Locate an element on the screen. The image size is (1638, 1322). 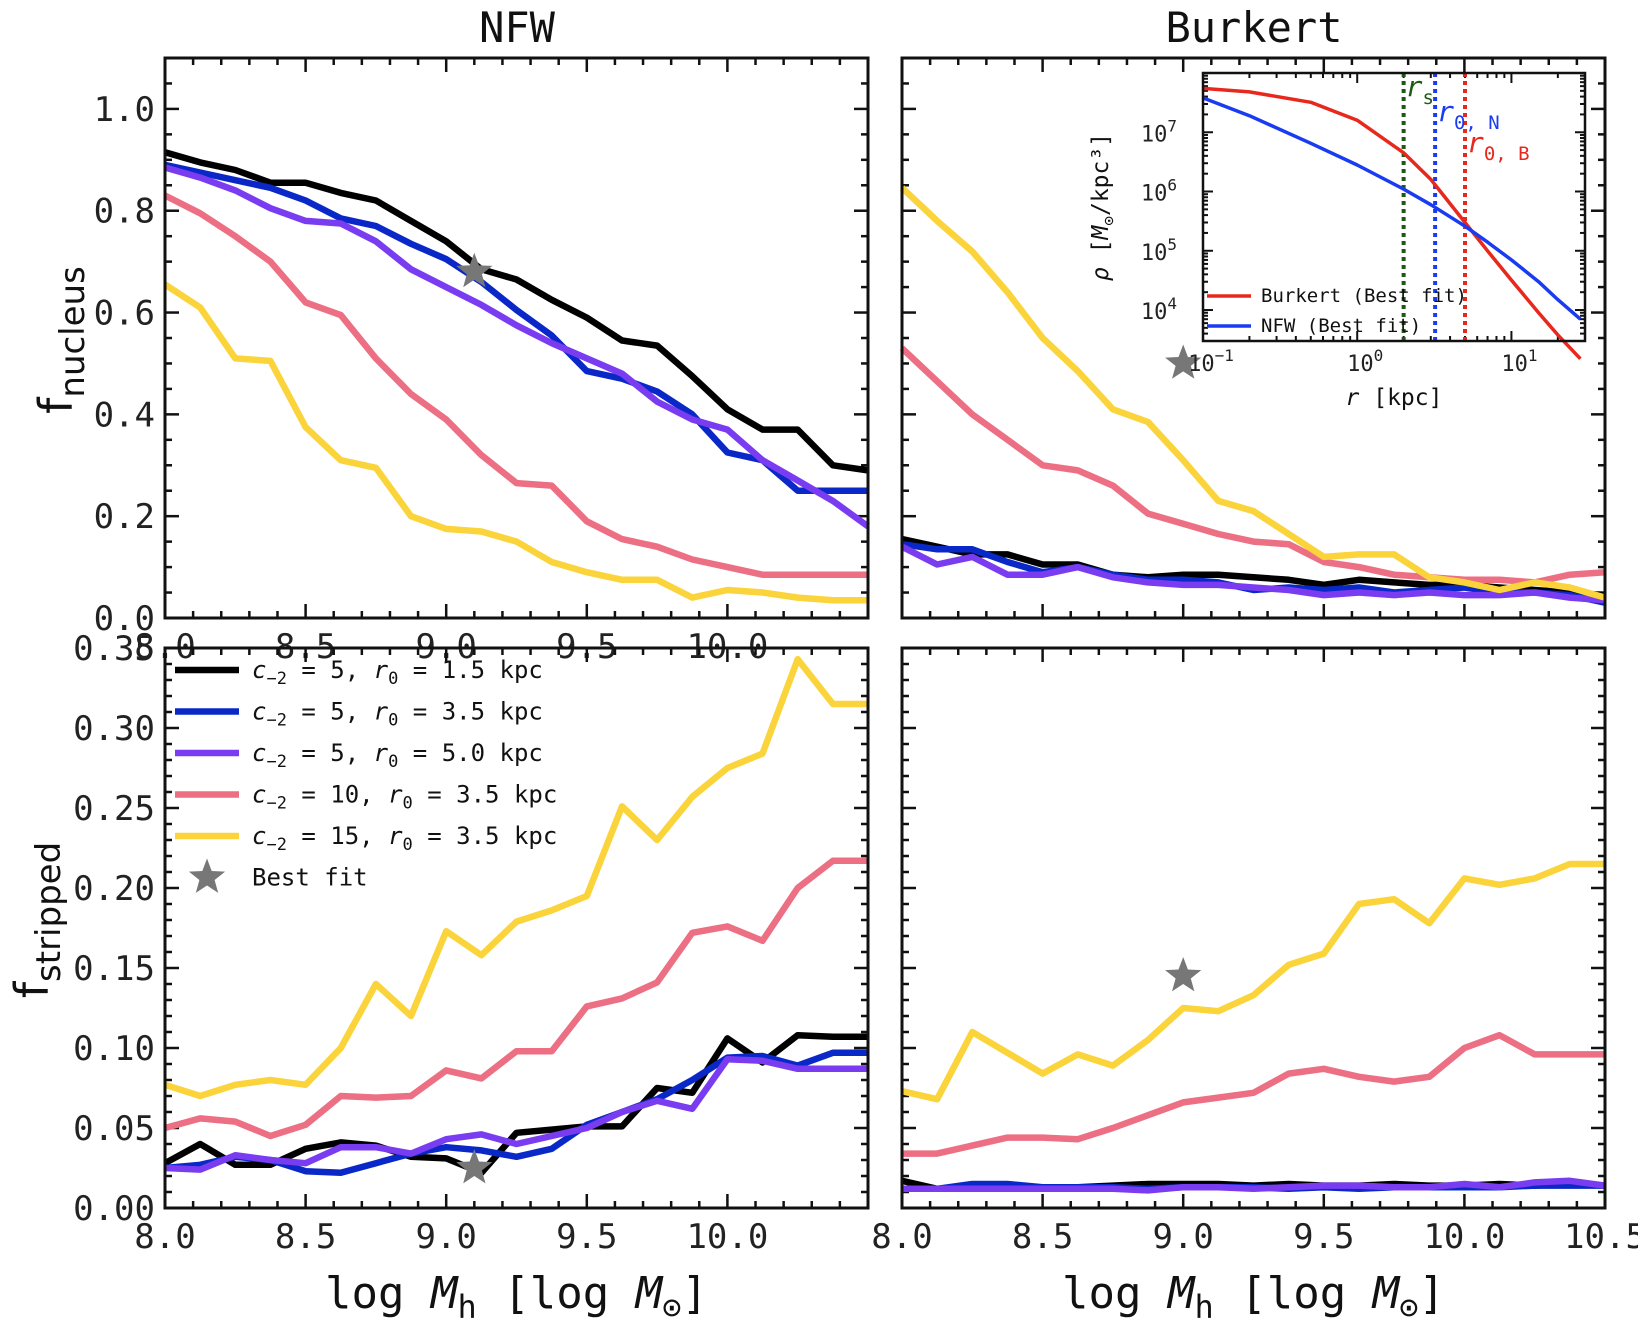
inset-y-tick-label: 10⁵ is located at coordinates (1159, 250).